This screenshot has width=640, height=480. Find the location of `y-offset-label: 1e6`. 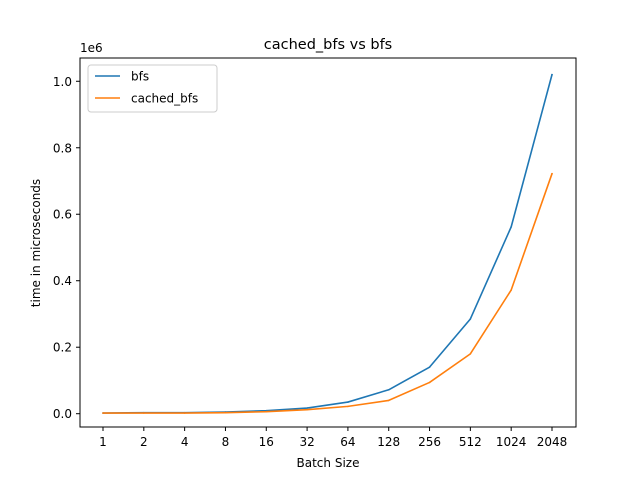

y-offset-label: 1e6 is located at coordinates (91, 48).